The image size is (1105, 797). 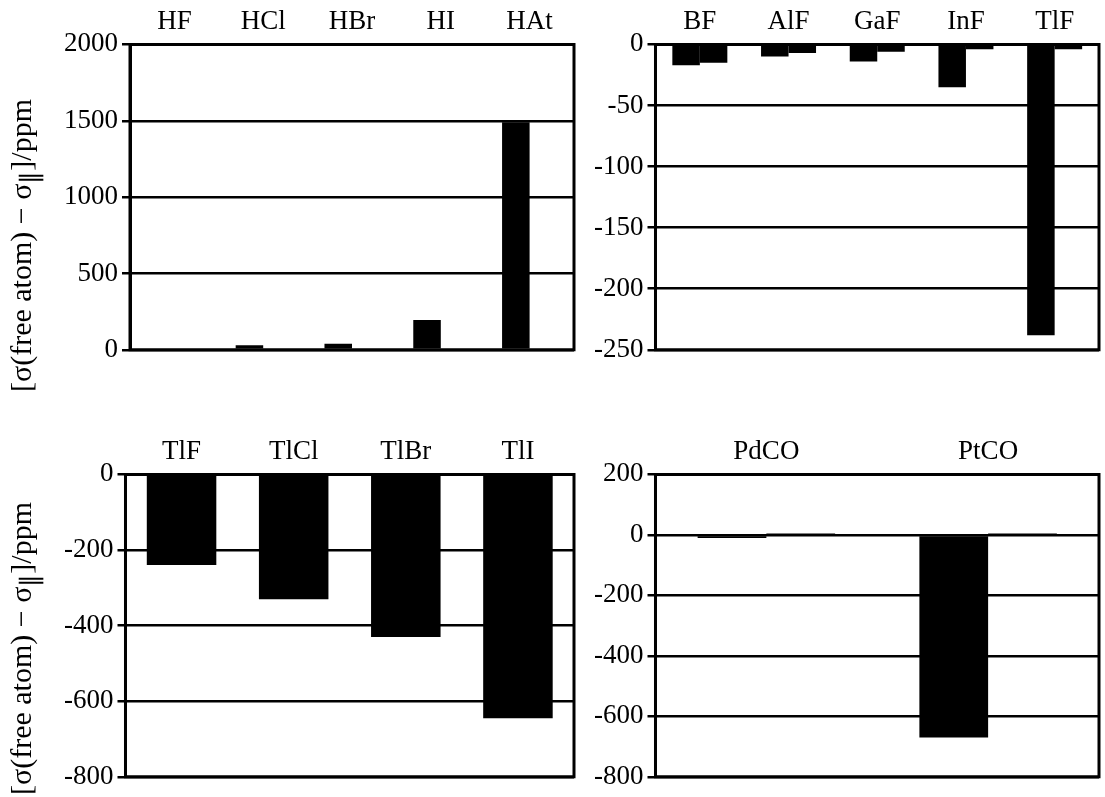 I want to click on x-tick-label: AlF, so click(x=788, y=20).